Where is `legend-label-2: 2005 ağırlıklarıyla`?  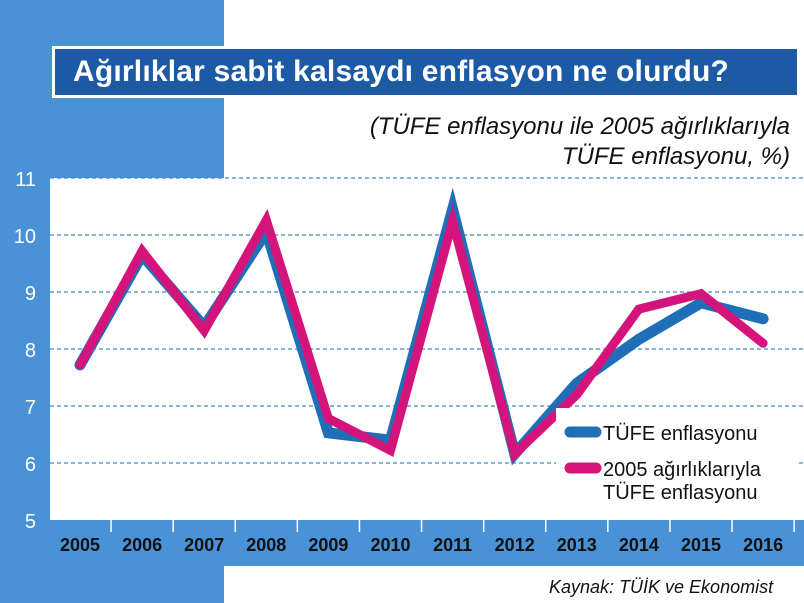 legend-label-2: 2005 ağırlıklarıyla is located at coordinates (682, 470).